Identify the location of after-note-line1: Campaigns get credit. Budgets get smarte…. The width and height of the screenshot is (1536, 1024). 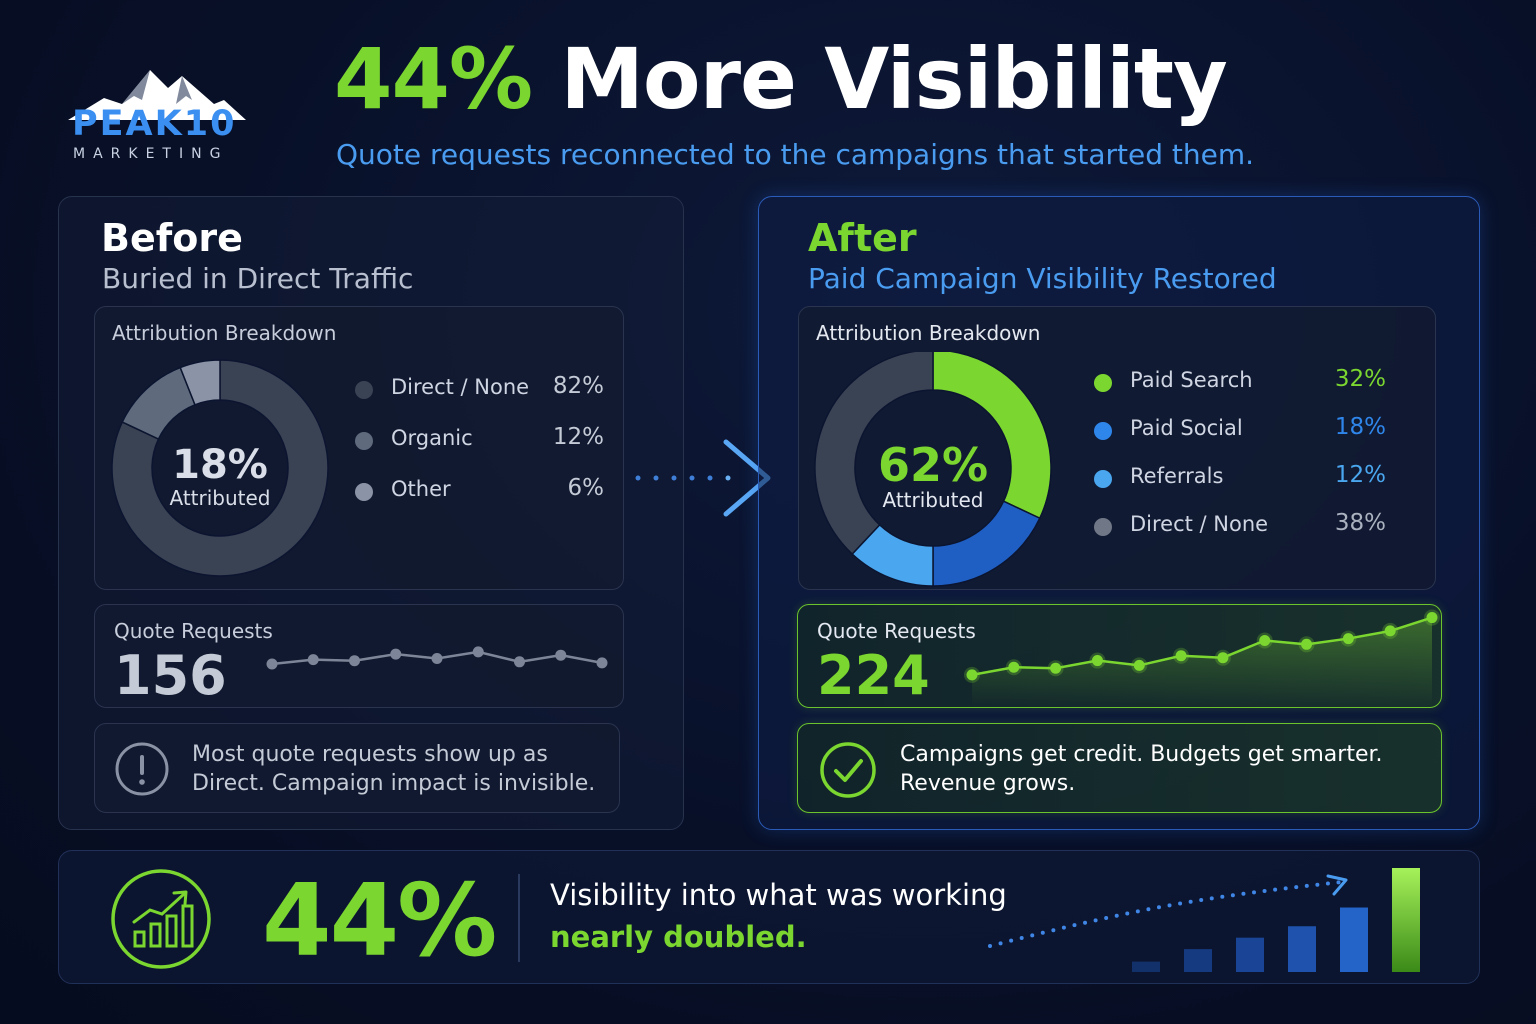
(1141, 754).